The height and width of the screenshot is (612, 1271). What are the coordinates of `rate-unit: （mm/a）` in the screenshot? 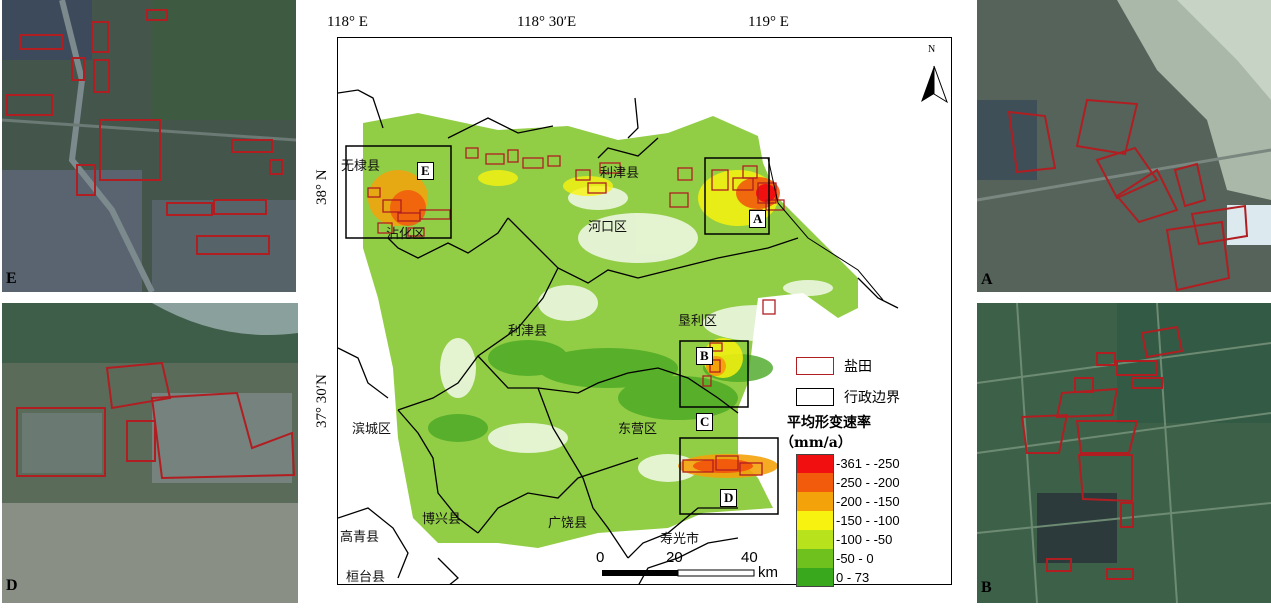 It's located at (816, 443).